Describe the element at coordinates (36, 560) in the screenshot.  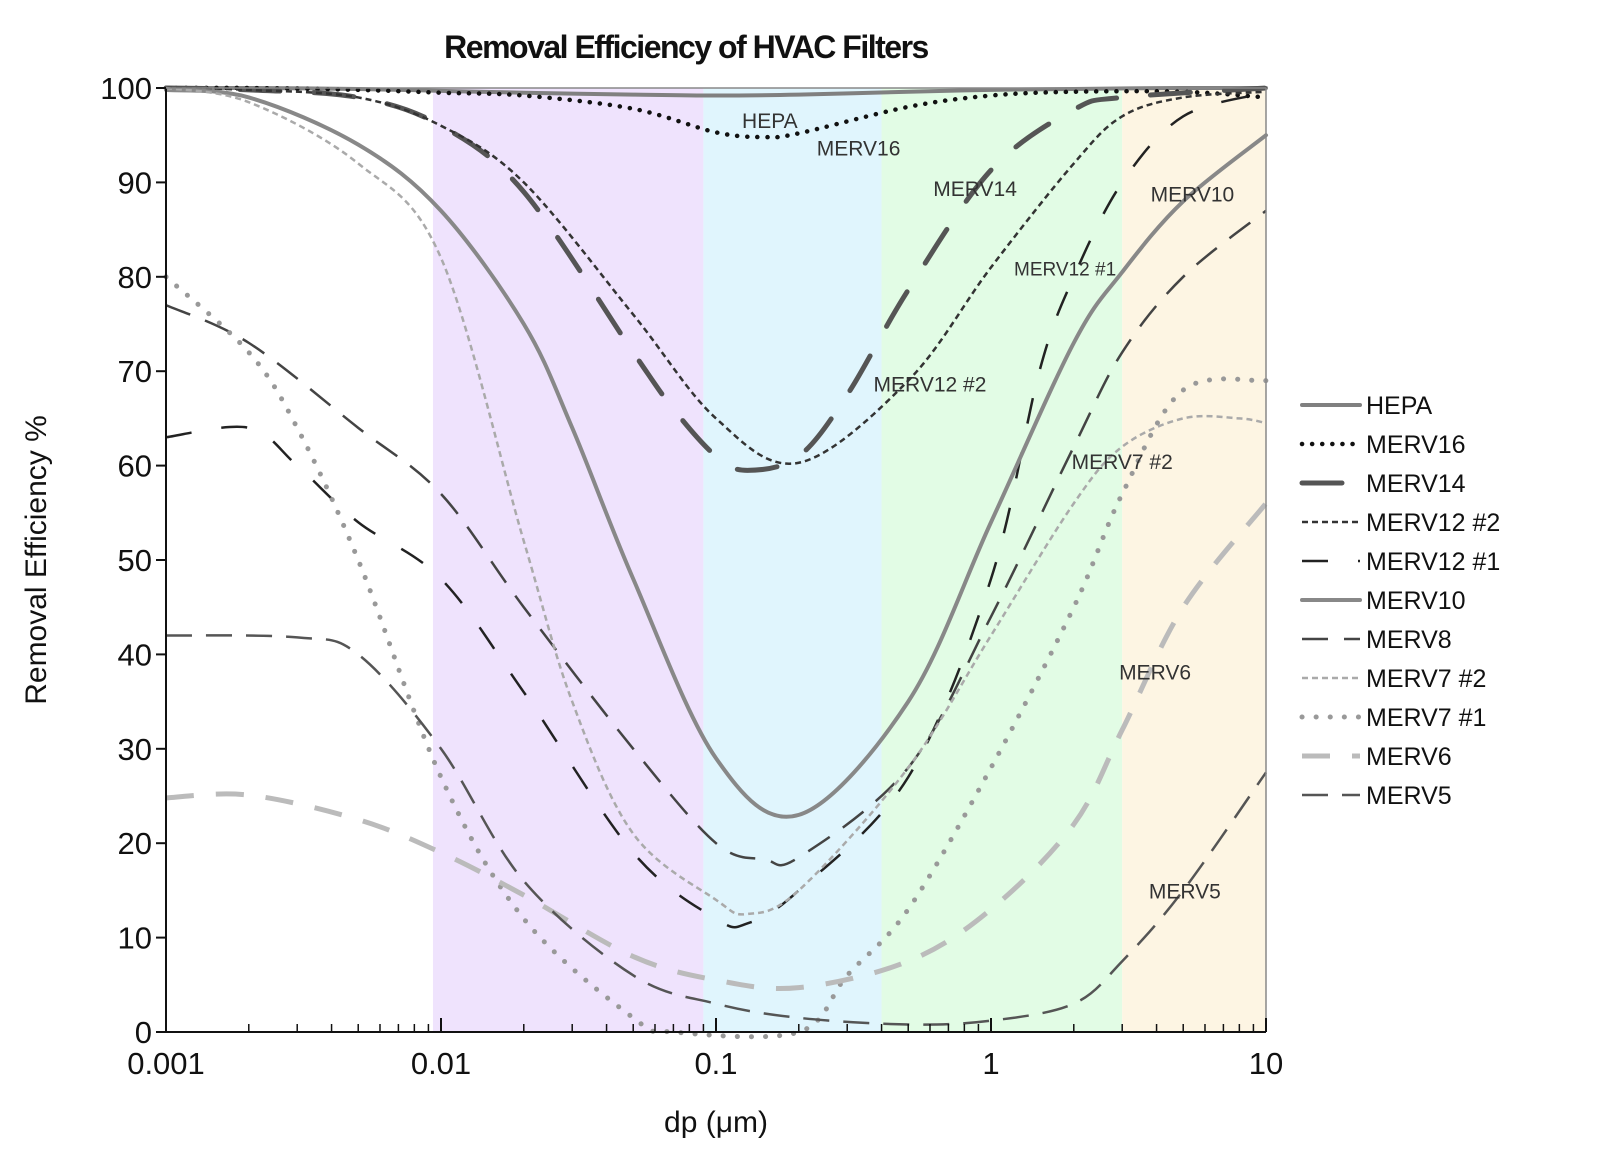
I see `y-axis-label: Removal Efficiency %` at that location.